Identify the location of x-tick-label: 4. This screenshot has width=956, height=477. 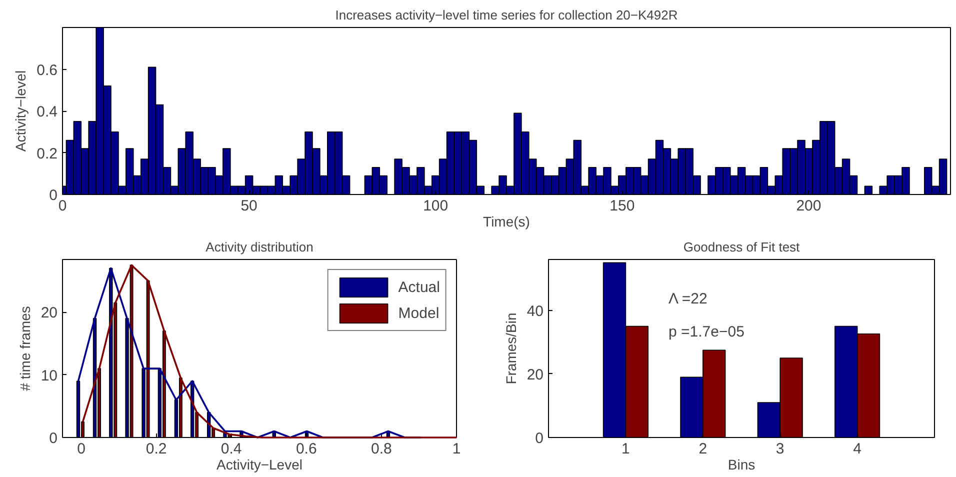
(857, 449).